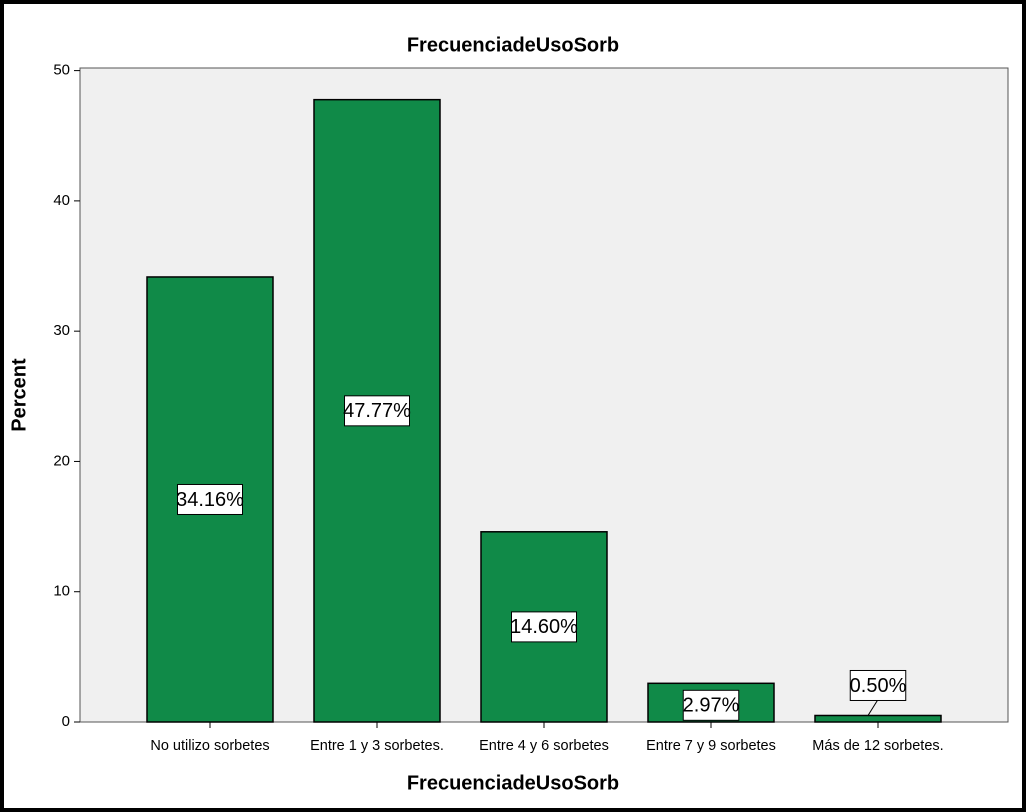 This screenshot has height=812, width=1026. What do you see at coordinates (61, 460) in the screenshot?
I see `y-tick-label: 20` at bounding box center [61, 460].